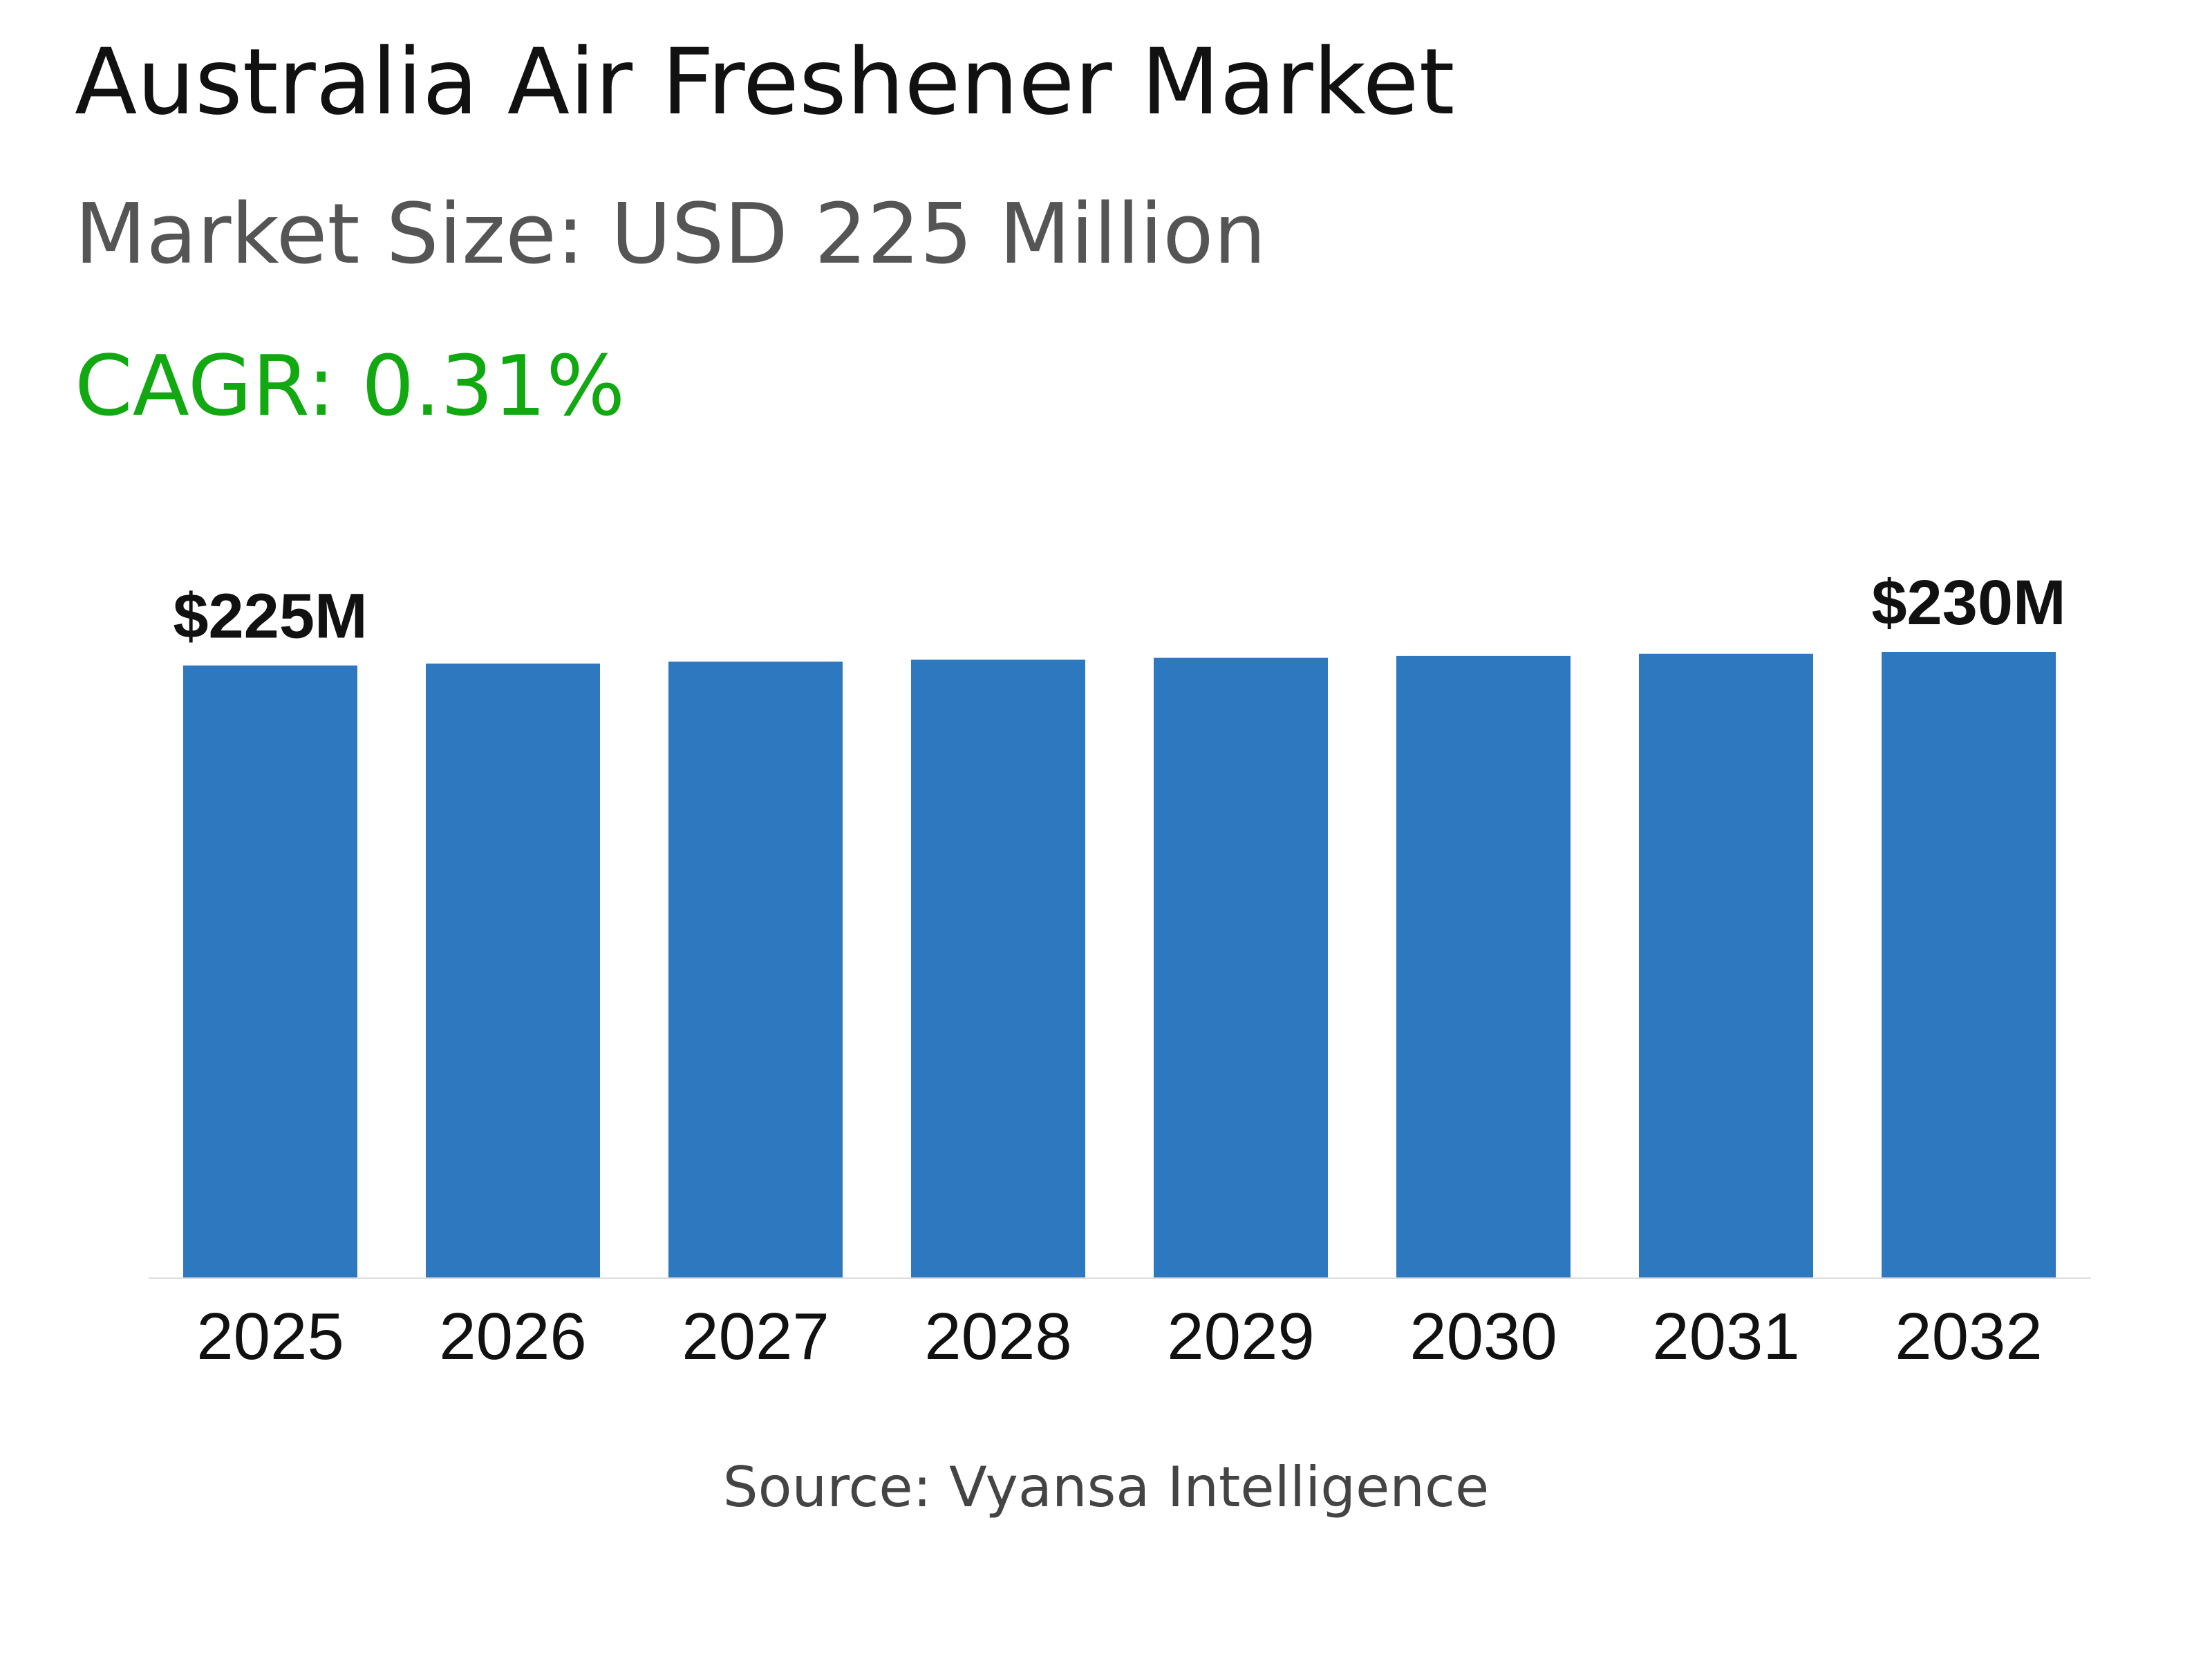 This screenshot has width=2212, height=1659. Describe the element at coordinates (765, 82) in the screenshot. I see `chart-title: Australia Air Freshener Market` at that location.